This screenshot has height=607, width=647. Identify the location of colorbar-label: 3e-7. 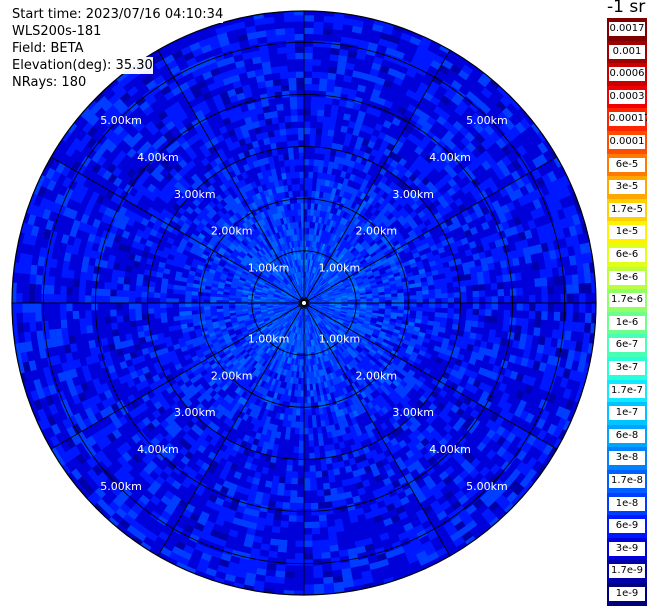
(627, 368).